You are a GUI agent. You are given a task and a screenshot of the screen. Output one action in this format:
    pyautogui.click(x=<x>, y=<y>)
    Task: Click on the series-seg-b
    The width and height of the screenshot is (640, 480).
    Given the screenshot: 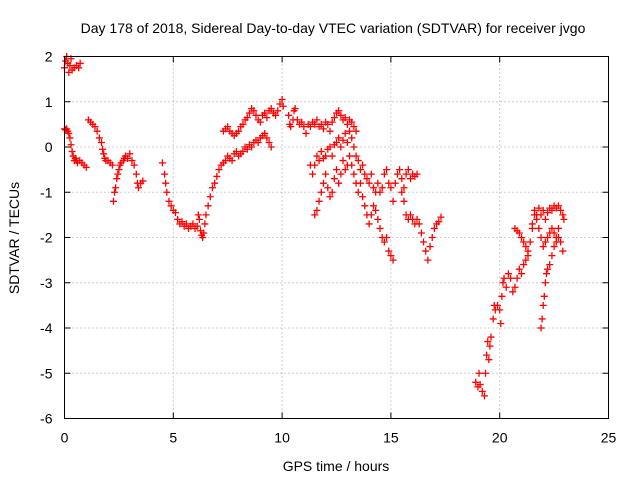 What is the action you would take?
    pyautogui.click(x=75, y=148)
    